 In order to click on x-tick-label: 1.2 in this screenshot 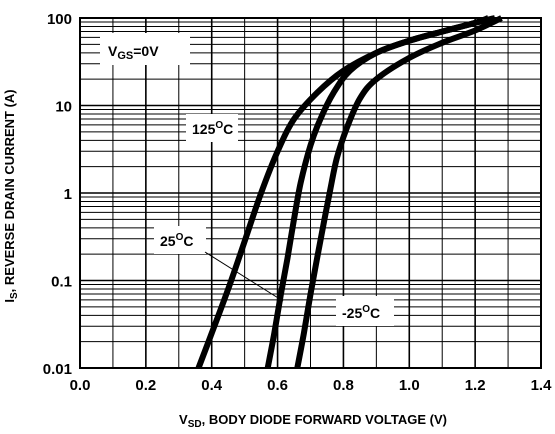, I will do `click(475, 385)`.